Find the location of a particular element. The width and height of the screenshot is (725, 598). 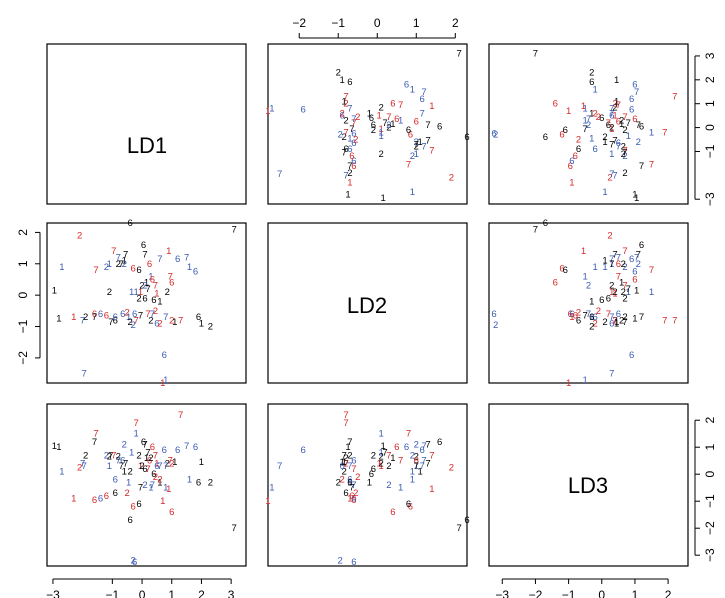

point-0-1-38: 2 is located at coordinates (388, 128).